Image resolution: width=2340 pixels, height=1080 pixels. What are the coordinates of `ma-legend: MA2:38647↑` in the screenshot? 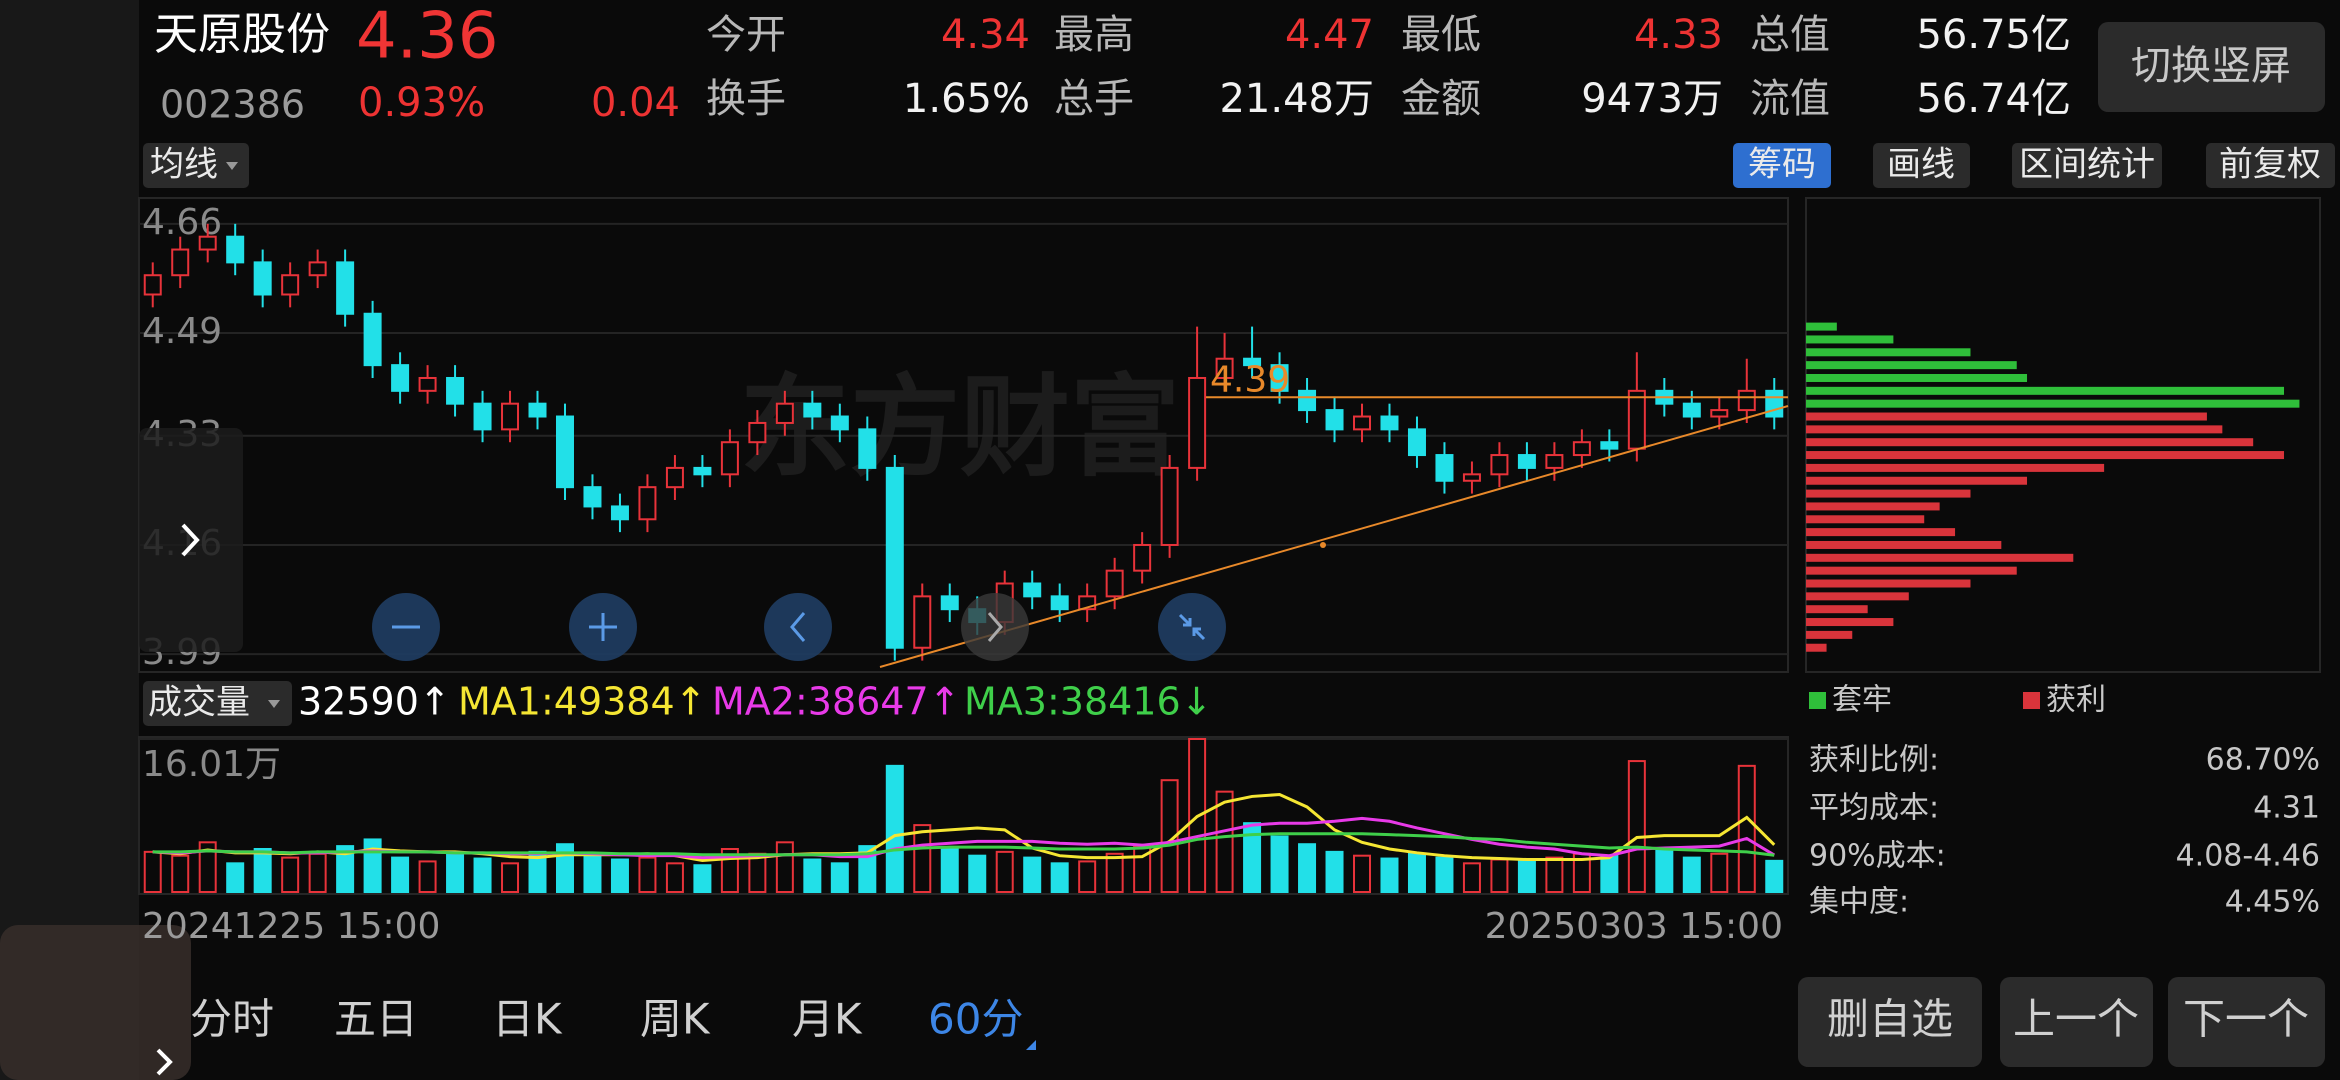 It's located at (836, 702).